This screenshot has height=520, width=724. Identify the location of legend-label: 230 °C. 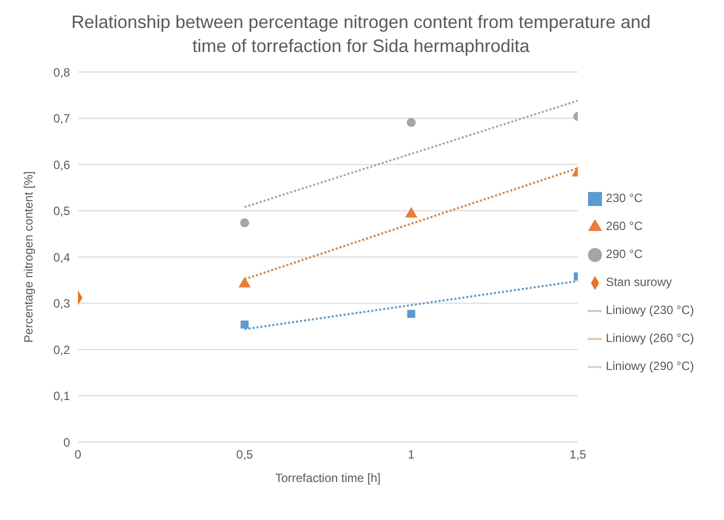
(624, 198).